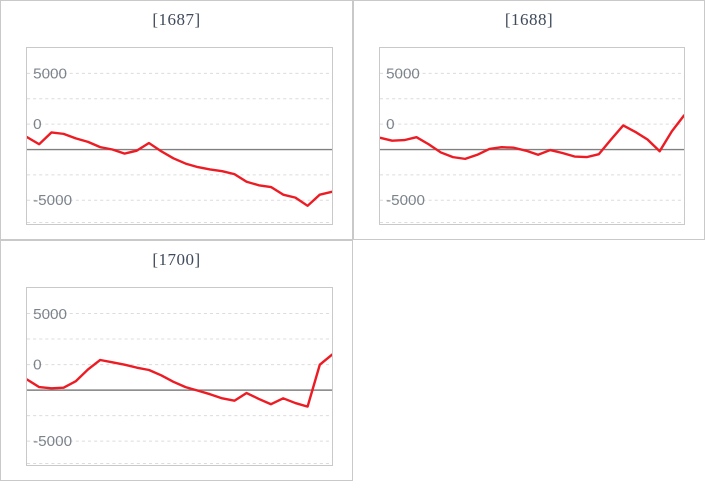 The image size is (705, 481). Describe the element at coordinates (37, 124) in the screenshot. I see `ytick-label-0-1687: 0` at that location.